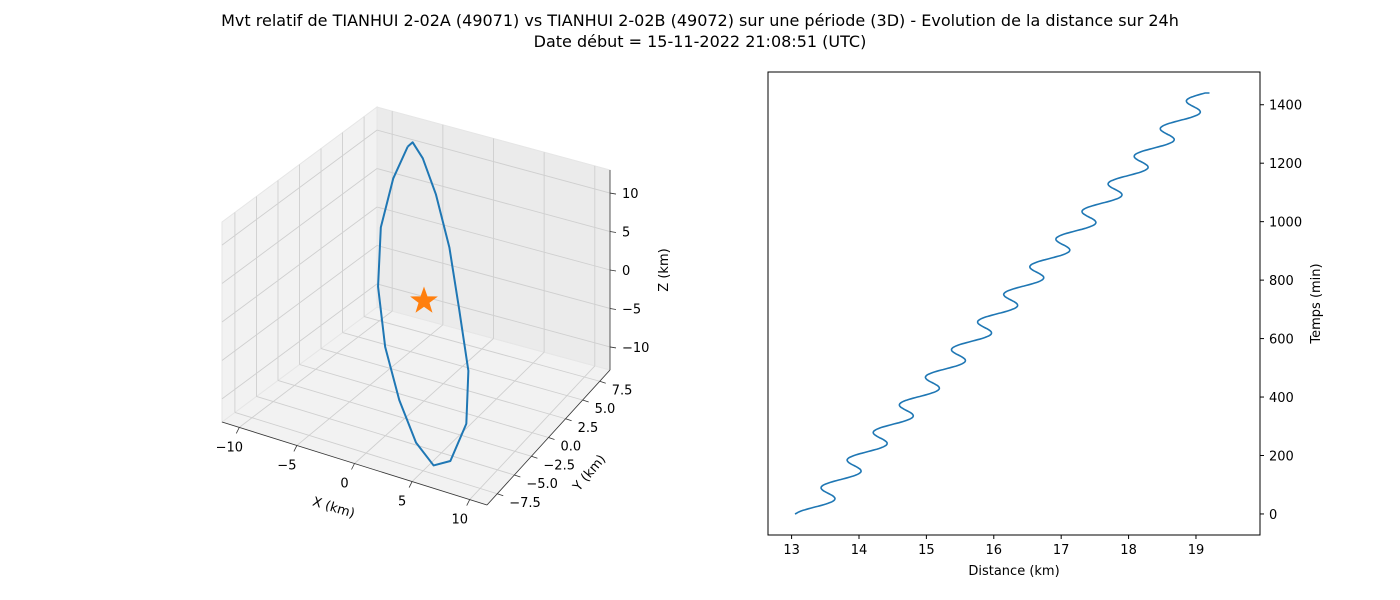 The width and height of the screenshot is (1400, 600). I want to click on y-tick-label: 7.5, so click(622, 390).